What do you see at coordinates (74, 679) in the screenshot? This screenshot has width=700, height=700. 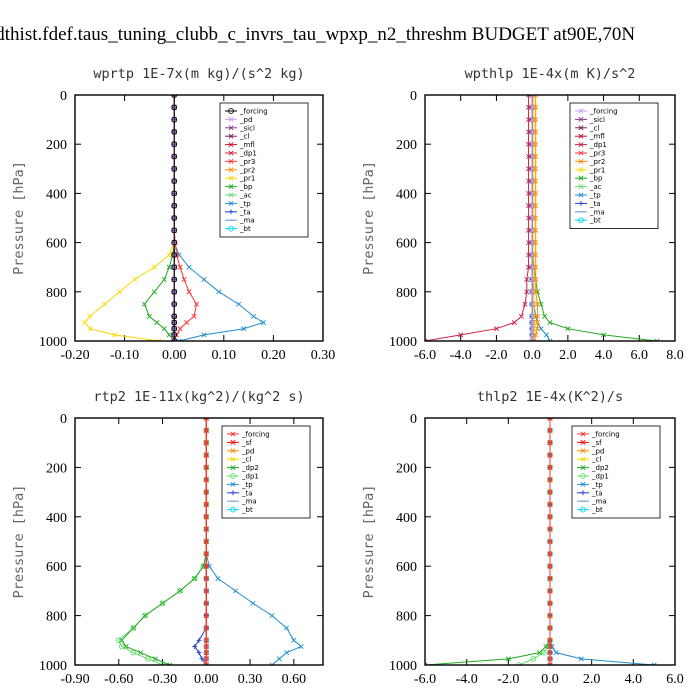 I see `x-tick-label: -0.90` at bounding box center [74, 679].